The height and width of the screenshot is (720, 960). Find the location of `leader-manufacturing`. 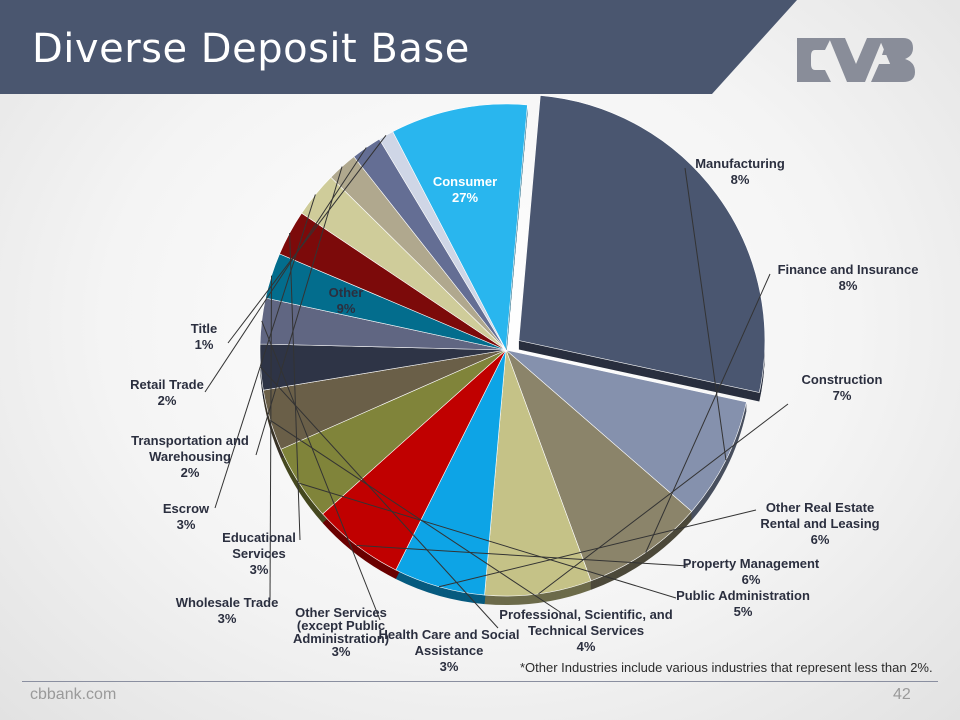

leader-manufacturing is located at coordinates (705, 314).